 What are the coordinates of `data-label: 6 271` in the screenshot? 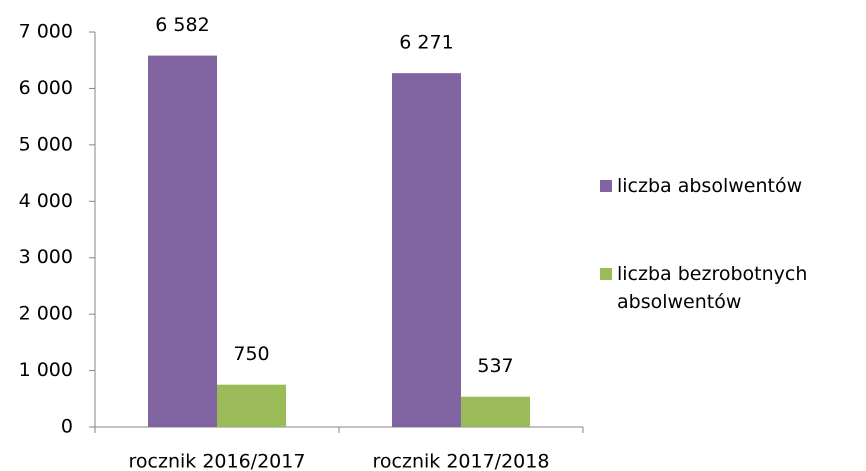 It's located at (426, 43).